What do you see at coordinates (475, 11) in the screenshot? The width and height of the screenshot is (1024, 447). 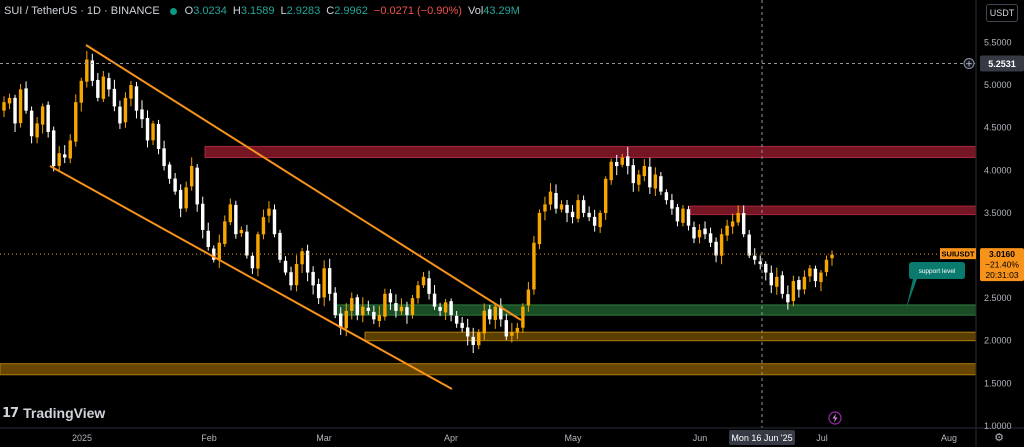 I see `volume-label: Vol` at bounding box center [475, 11].